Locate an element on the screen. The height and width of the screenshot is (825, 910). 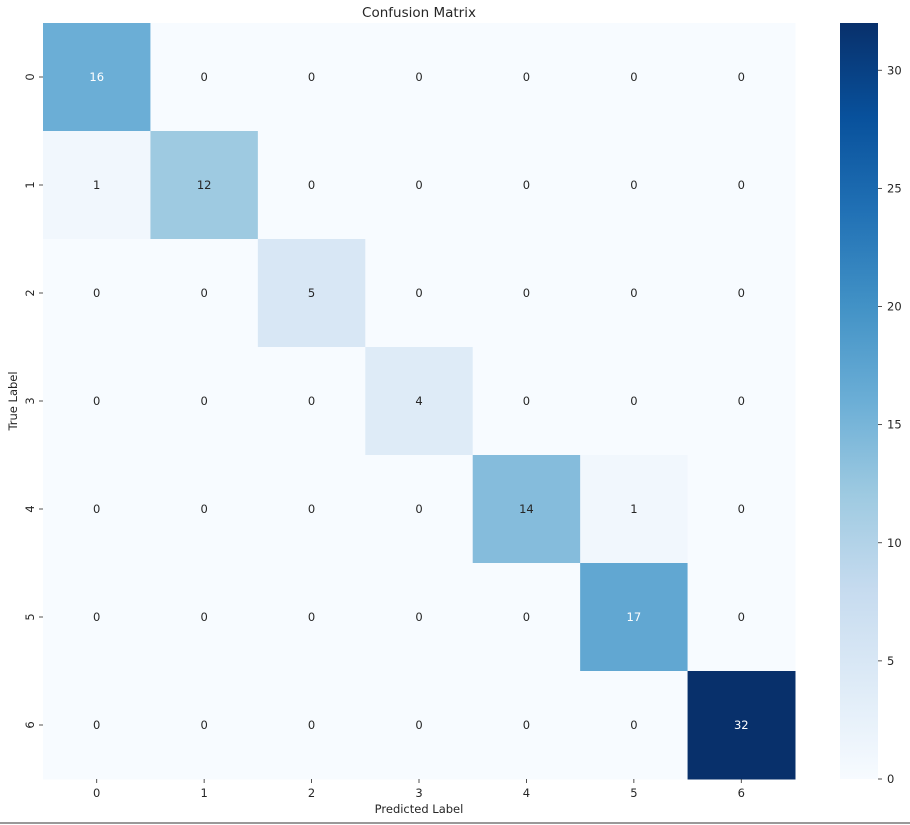
cell-value-label: 17 is located at coordinates (634, 617).